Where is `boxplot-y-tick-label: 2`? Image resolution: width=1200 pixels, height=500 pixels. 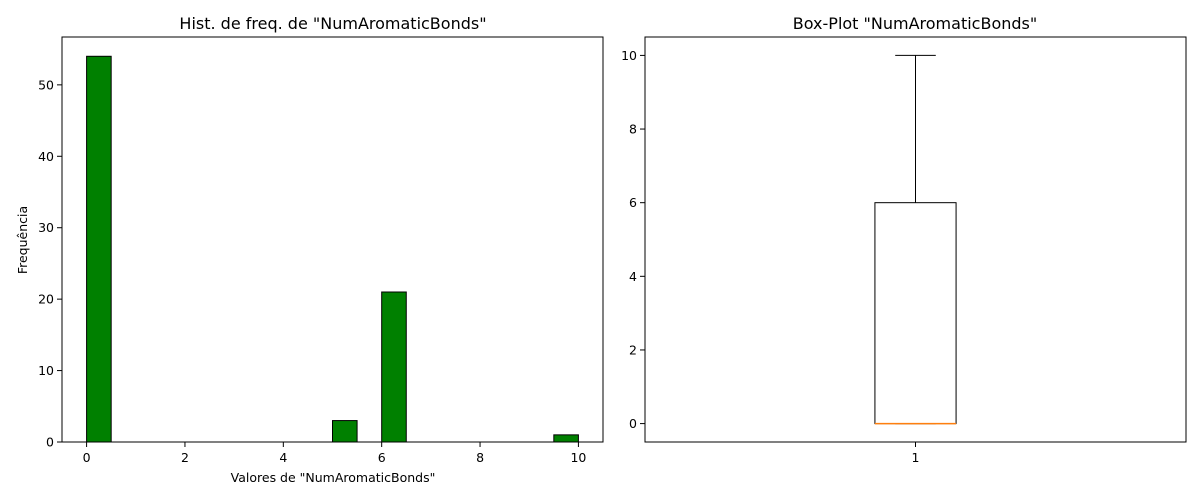
boxplot-y-tick-label: 2 is located at coordinates (633, 349).